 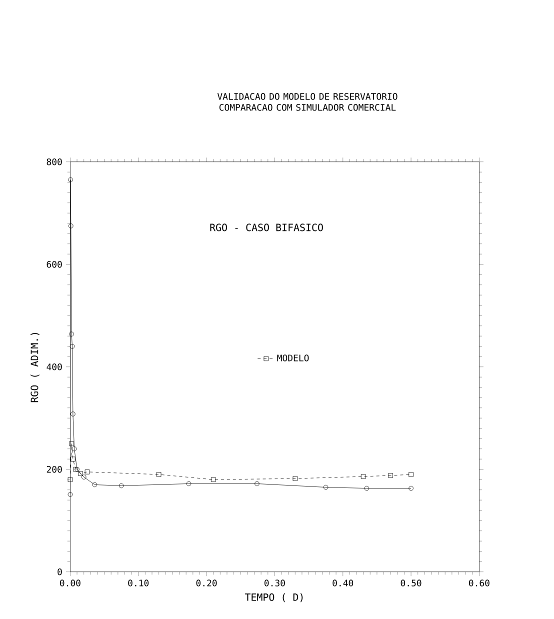 I want to click on legend-label: MODELO, so click(x=293, y=358).